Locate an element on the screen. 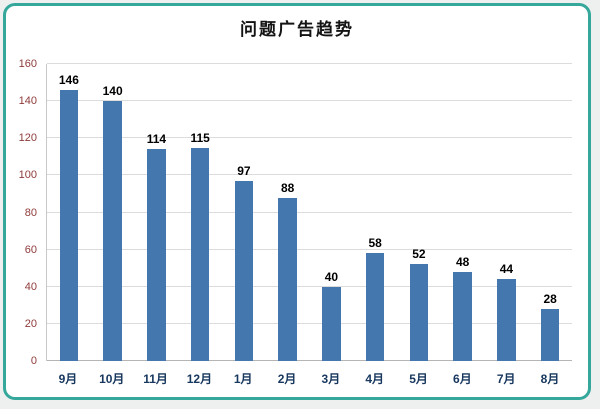  bar-value-label: 48 is located at coordinates (462, 261).